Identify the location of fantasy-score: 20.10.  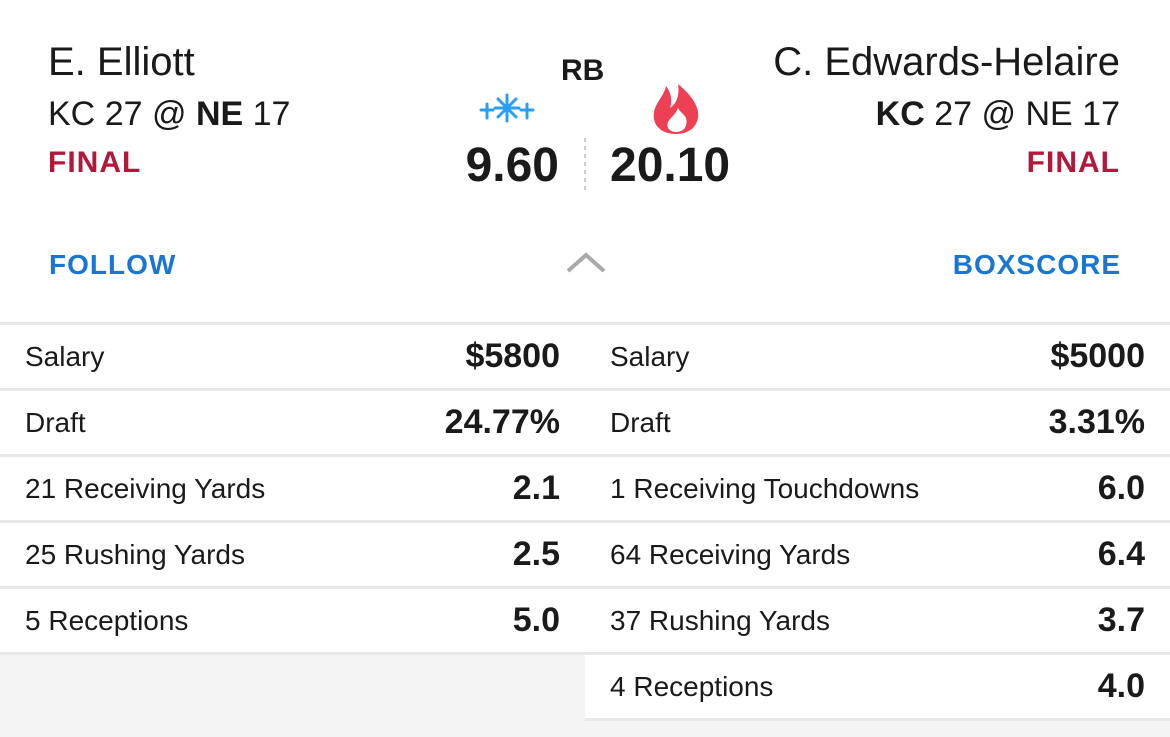
(670, 165).